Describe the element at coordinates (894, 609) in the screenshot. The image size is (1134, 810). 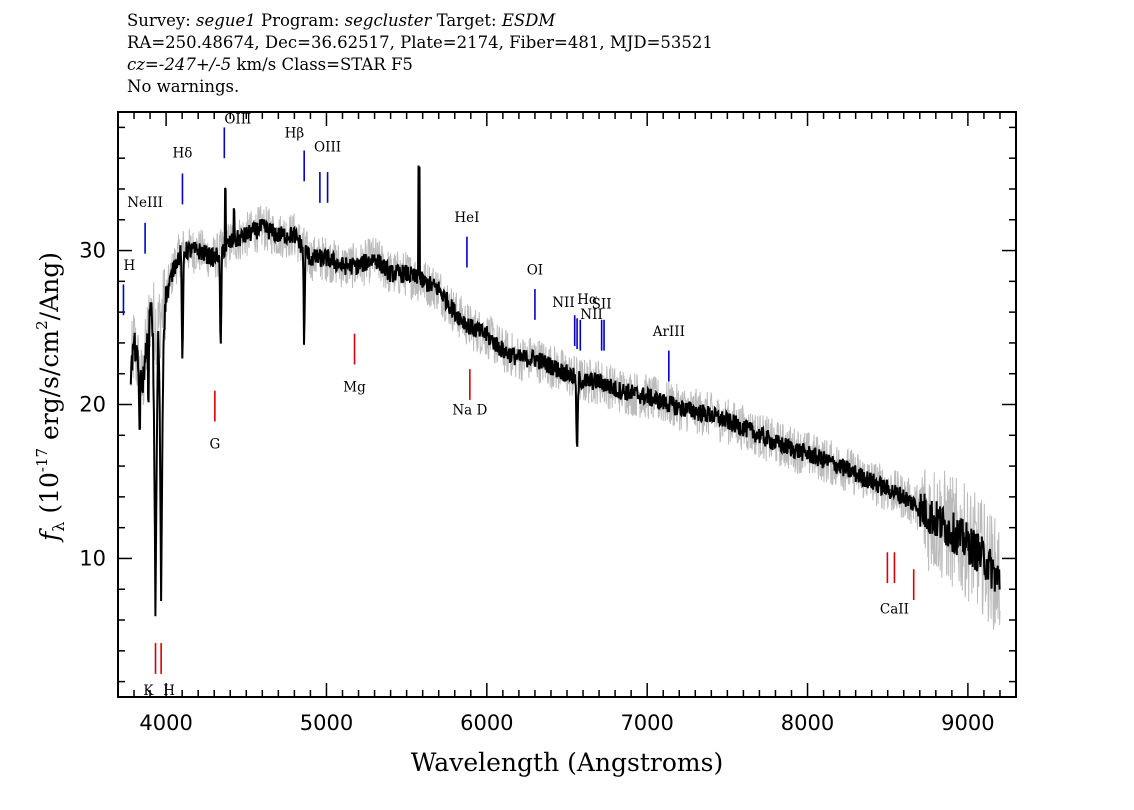
I see `absorption-line-label: CaII` at that location.